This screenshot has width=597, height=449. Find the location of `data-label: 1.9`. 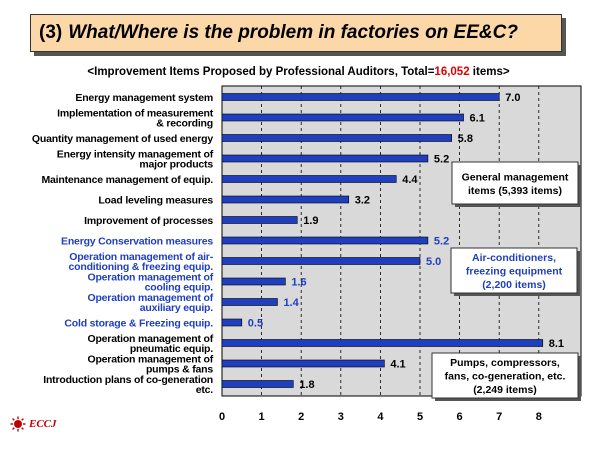

data-label: 1.9 is located at coordinates (310, 221).